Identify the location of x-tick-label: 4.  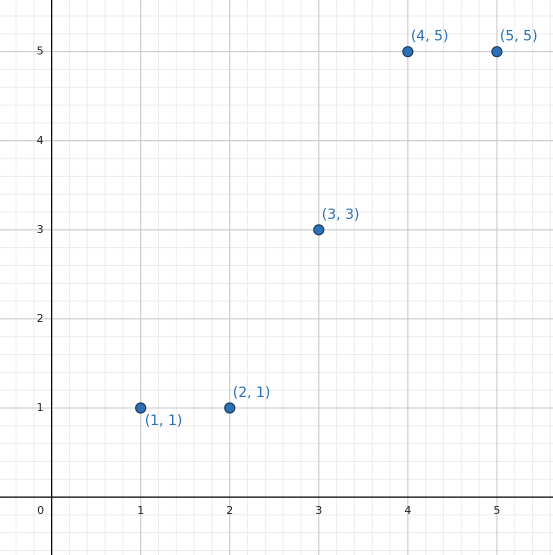
(407, 510).